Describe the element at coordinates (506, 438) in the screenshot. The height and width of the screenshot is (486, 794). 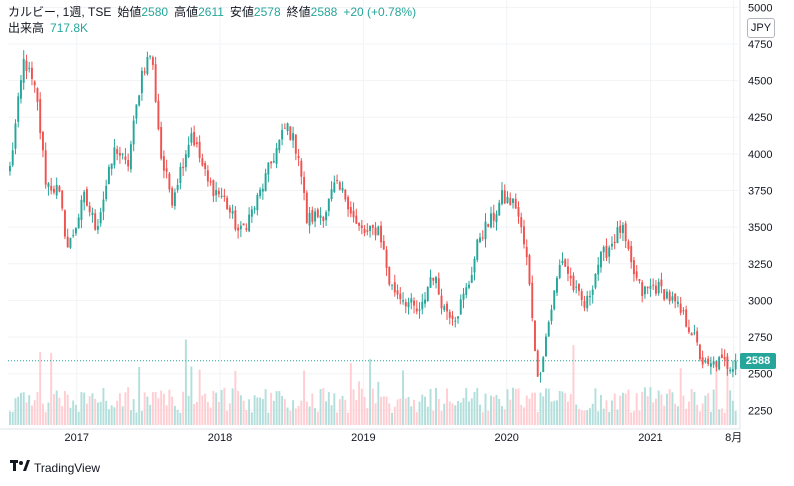
I see `time-tick-label: 2020` at that location.